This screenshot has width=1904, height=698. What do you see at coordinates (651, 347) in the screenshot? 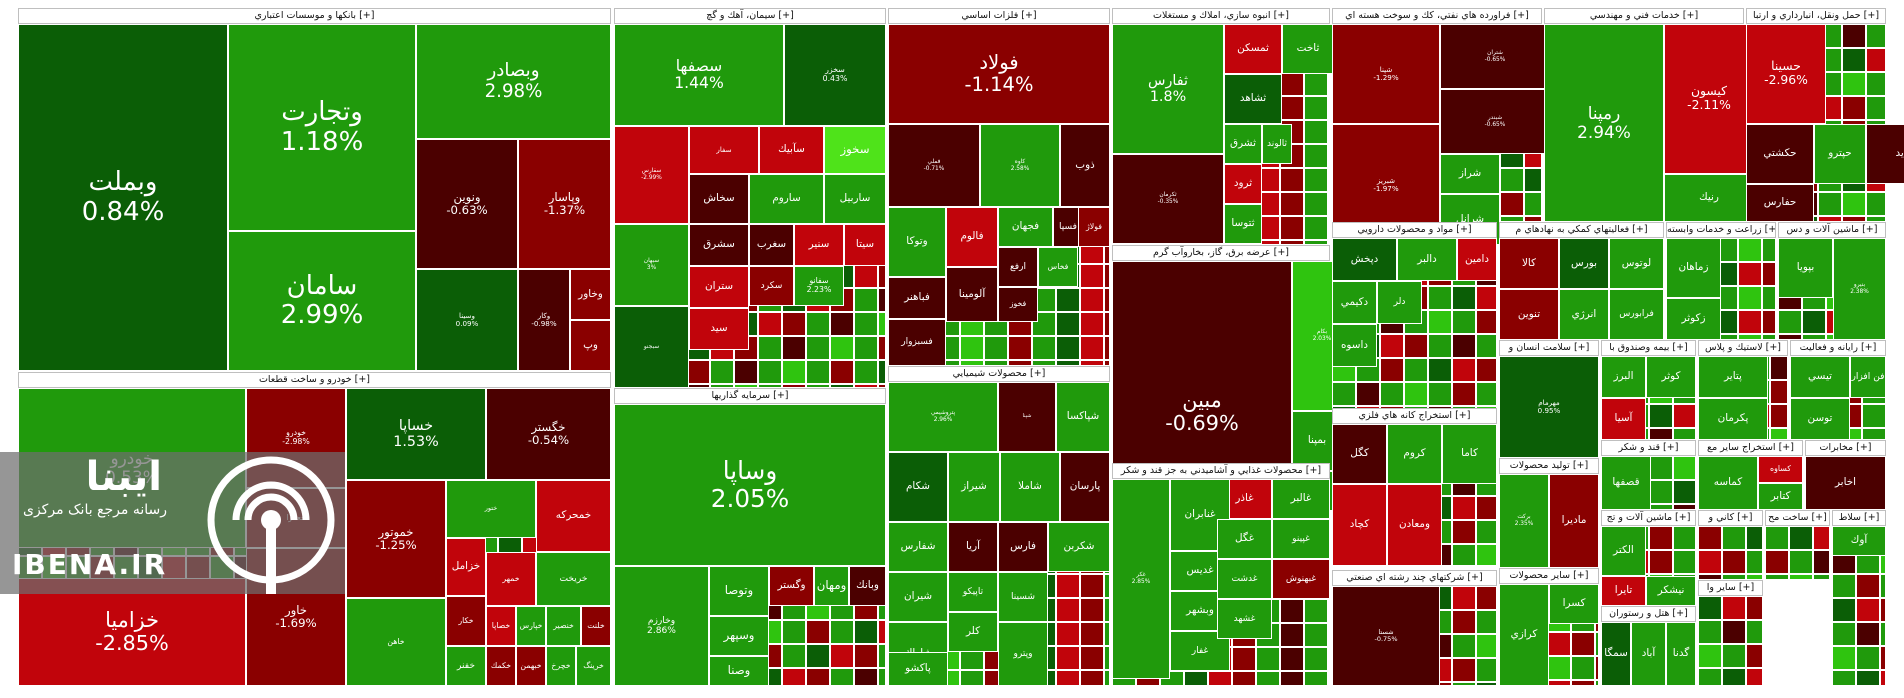
I see `stock-tile: سبجنو` at bounding box center [651, 347].